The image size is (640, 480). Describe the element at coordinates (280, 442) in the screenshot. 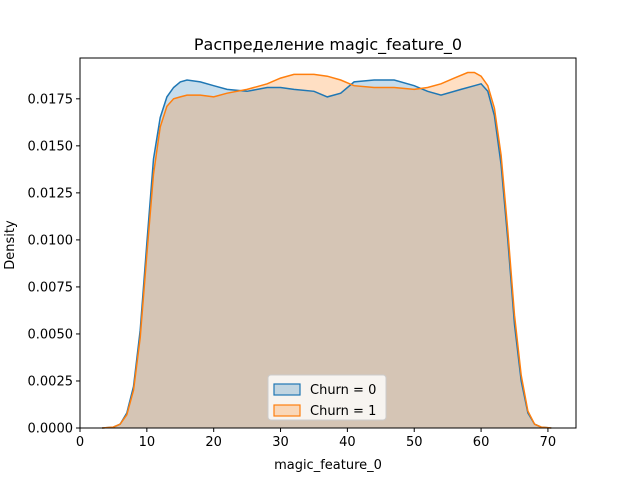

I see `x-tick-label: 30` at that location.